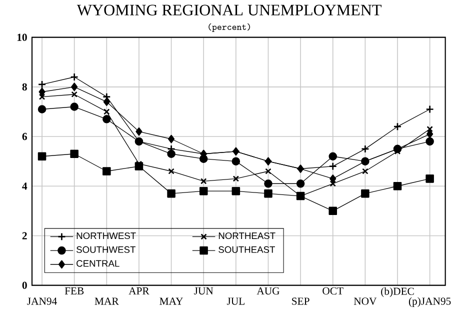  What do you see at coordinates (25, 186) in the screenshot?
I see `y-tick-label: 4` at bounding box center [25, 186].